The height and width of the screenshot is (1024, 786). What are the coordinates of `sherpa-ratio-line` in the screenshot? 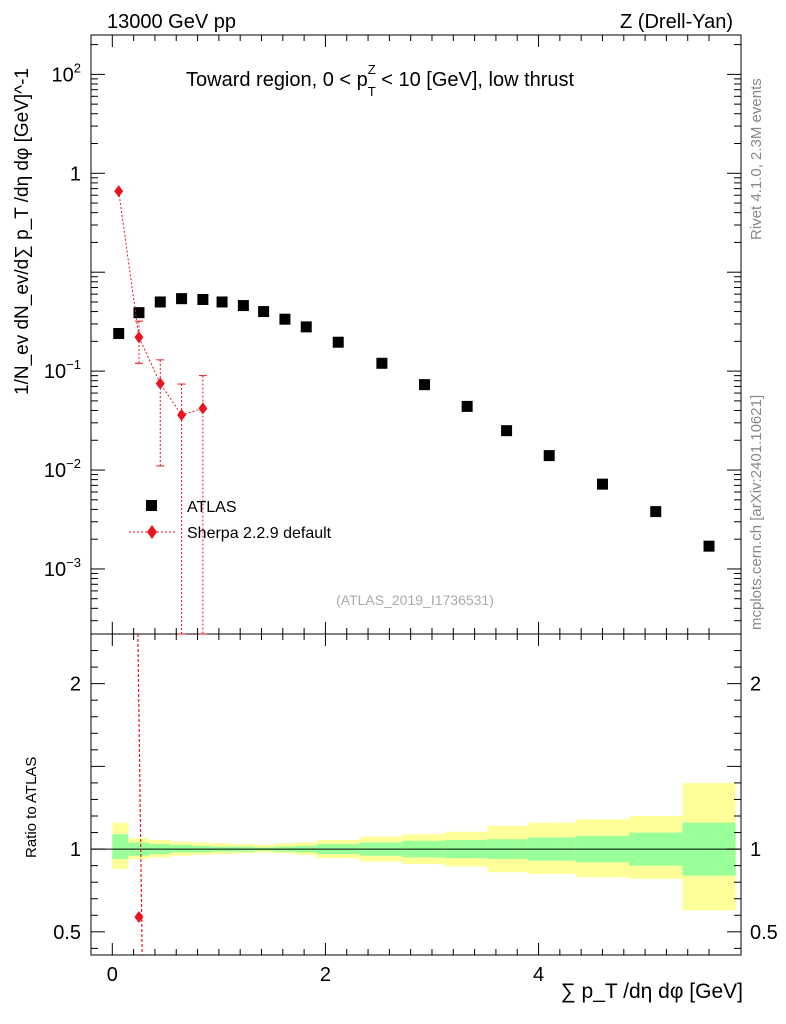 It's located at (140, 794).